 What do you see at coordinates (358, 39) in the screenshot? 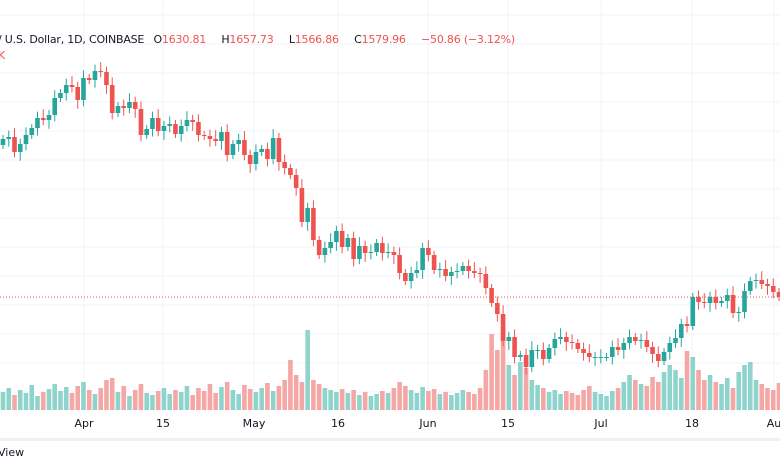
I see `close-label: C` at bounding box center [358, 39].